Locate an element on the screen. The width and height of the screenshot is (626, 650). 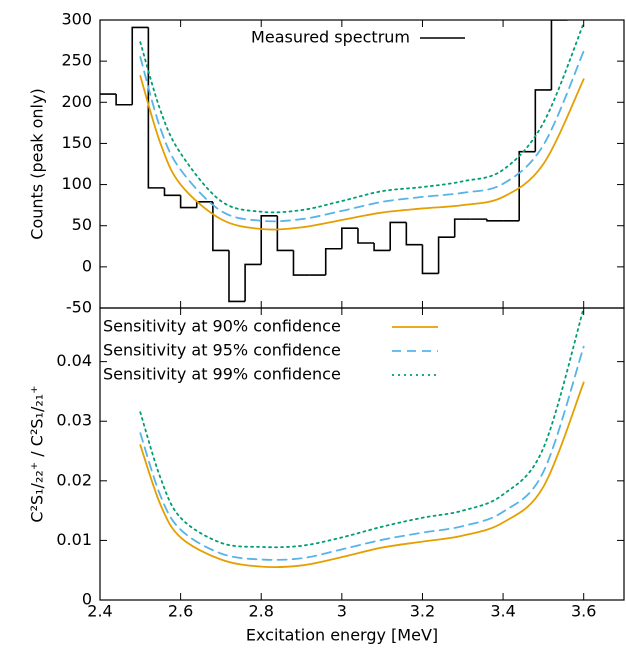
y-tick-label: 0.04 is located at coordinates (74, 360).